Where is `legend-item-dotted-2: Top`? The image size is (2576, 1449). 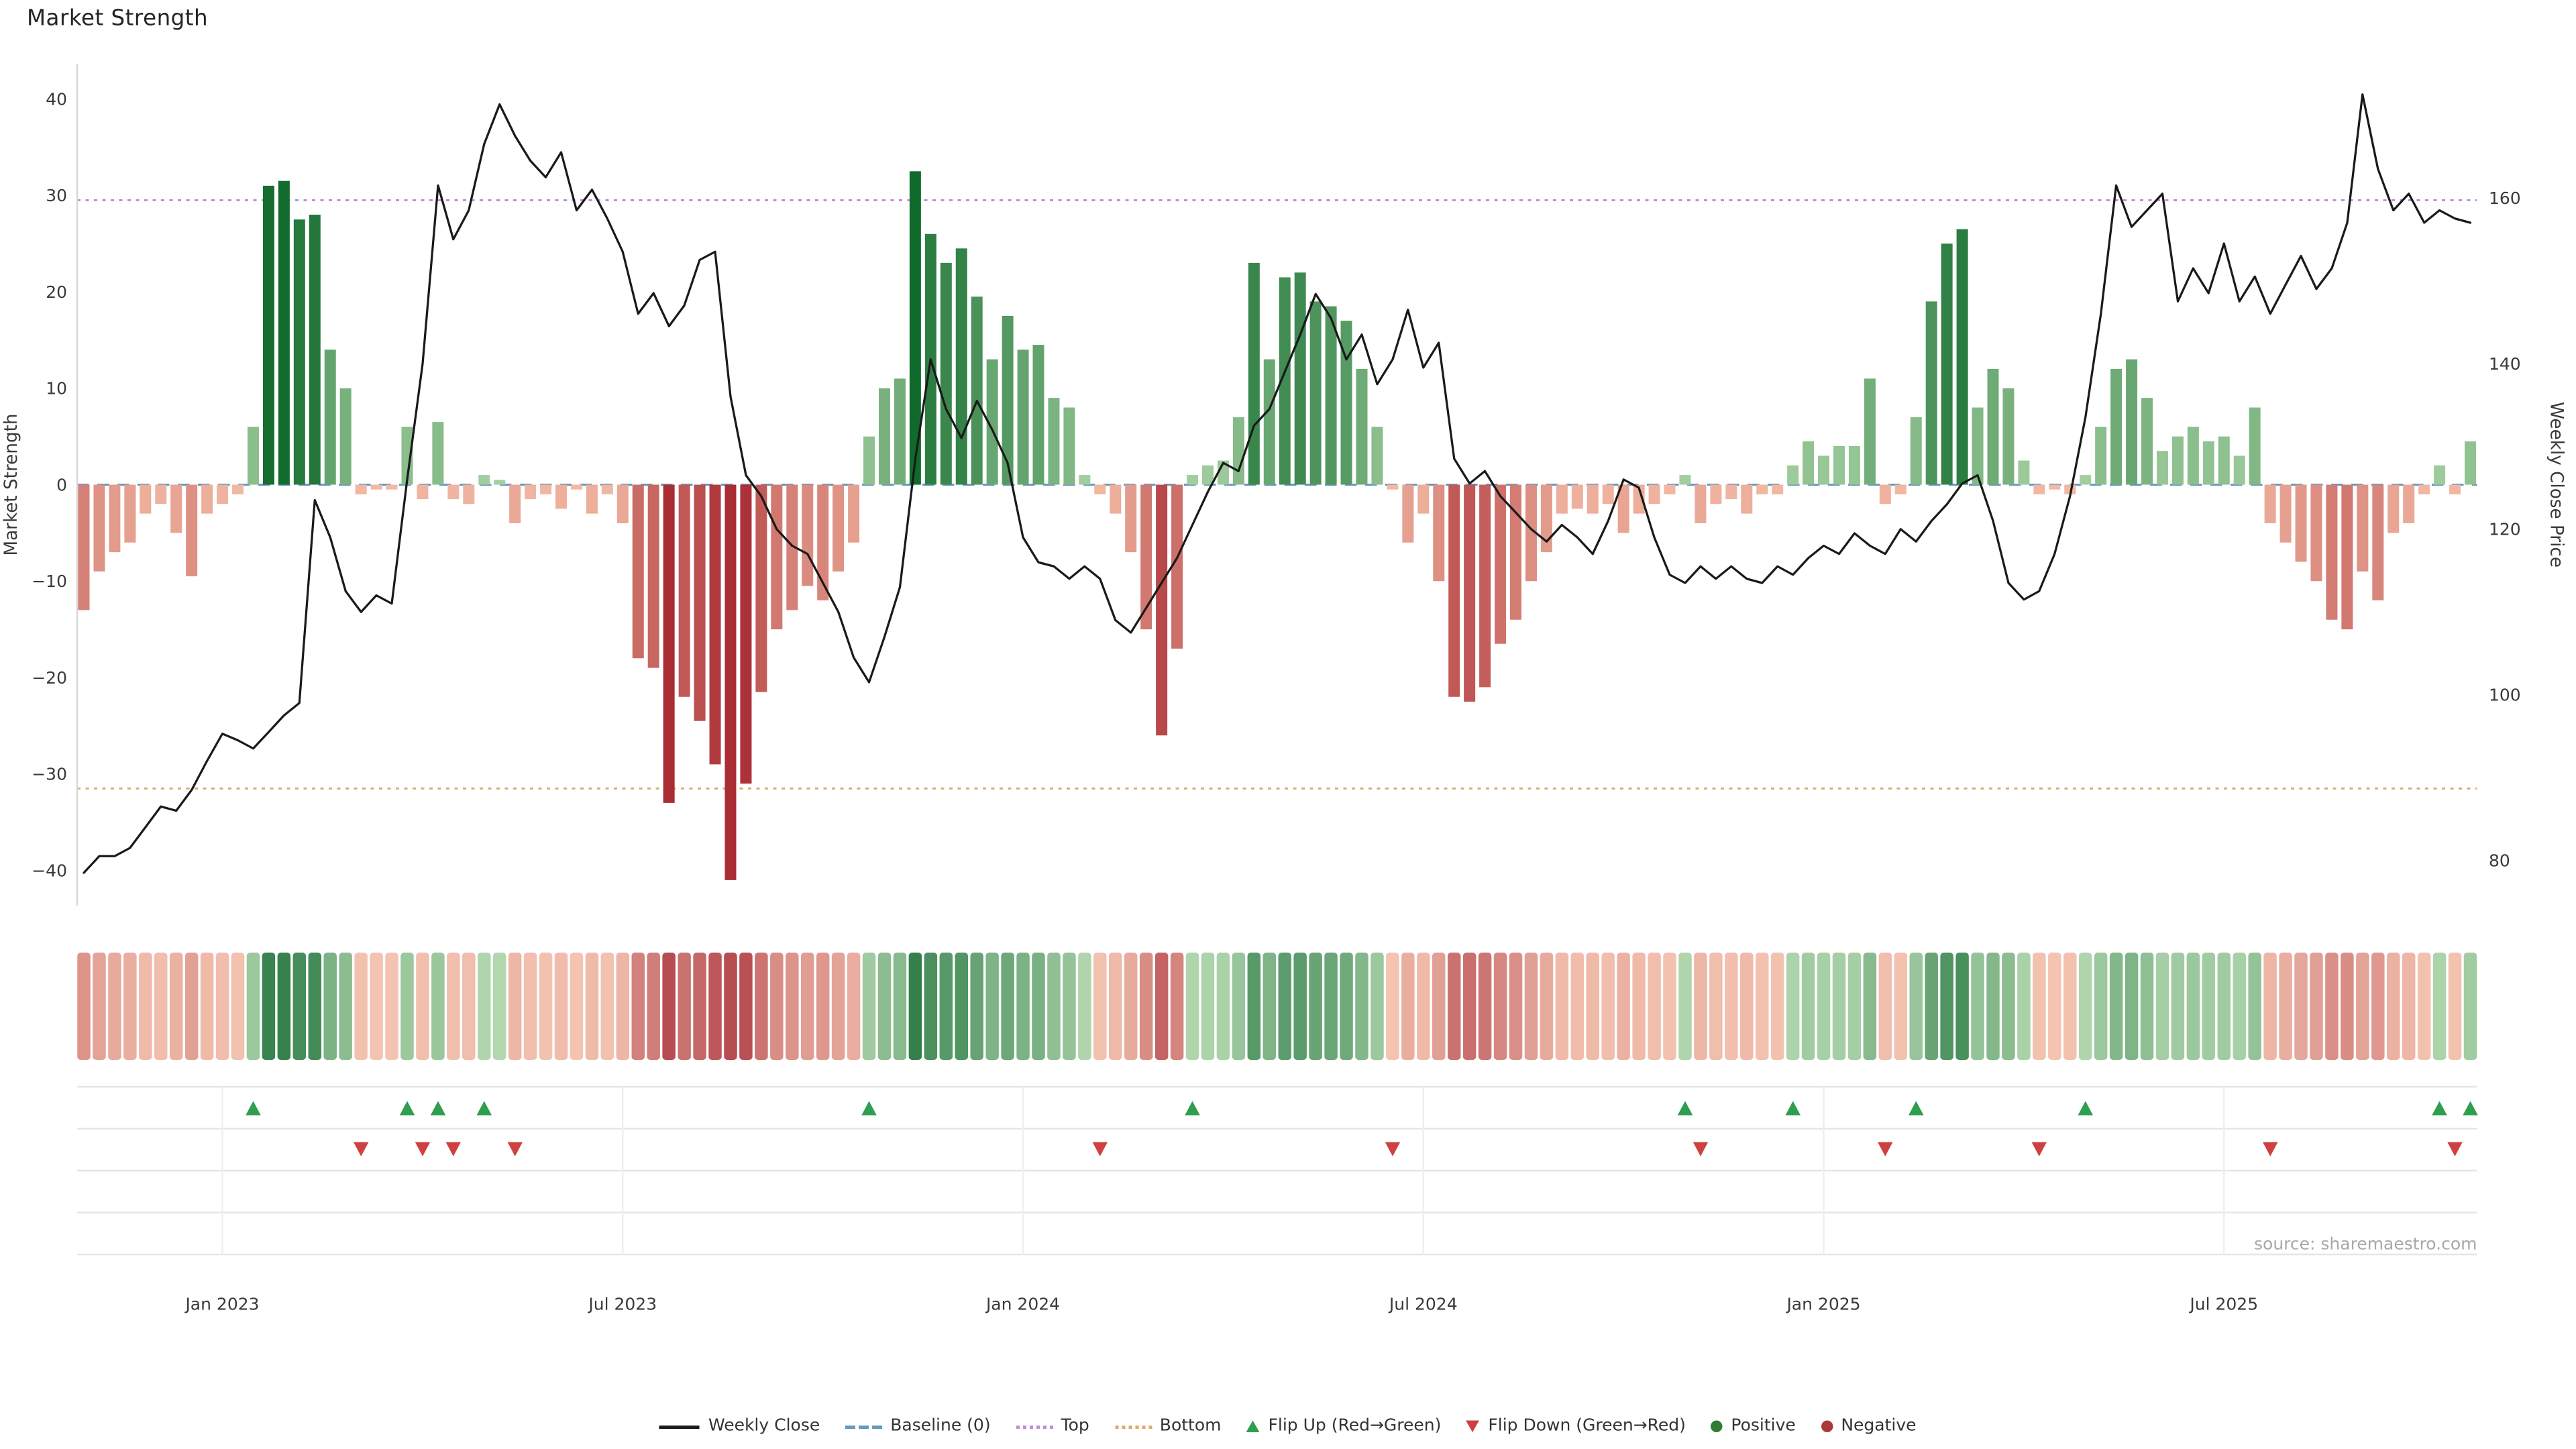 legend-item-dotted-2: Top is located at coordinates (1052, 1426).